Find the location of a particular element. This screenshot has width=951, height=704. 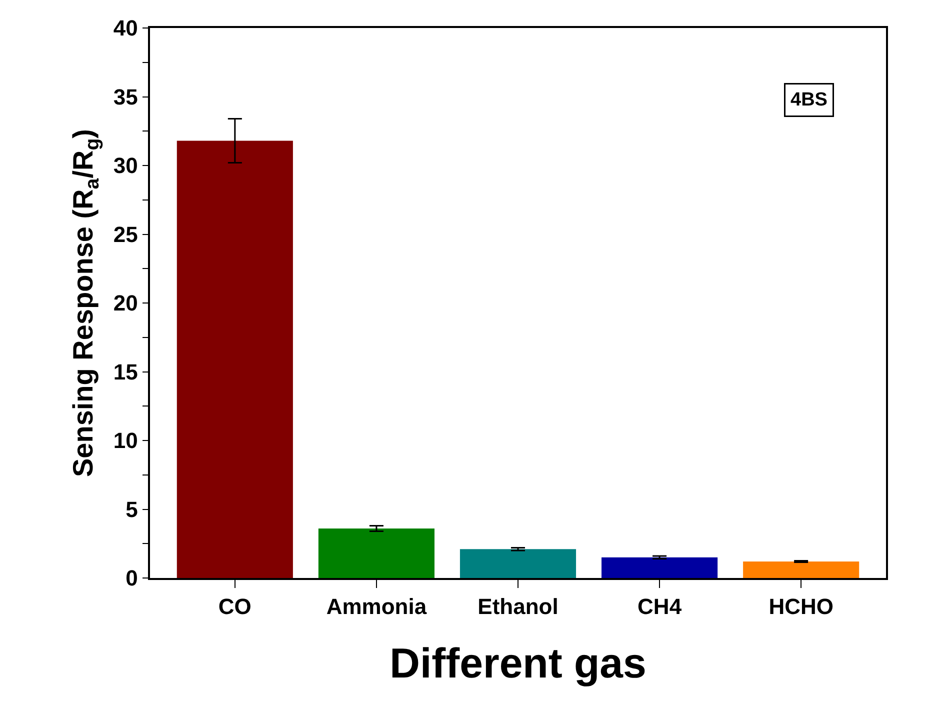

x-tick-label: CO is located at coordinates (235, 607).